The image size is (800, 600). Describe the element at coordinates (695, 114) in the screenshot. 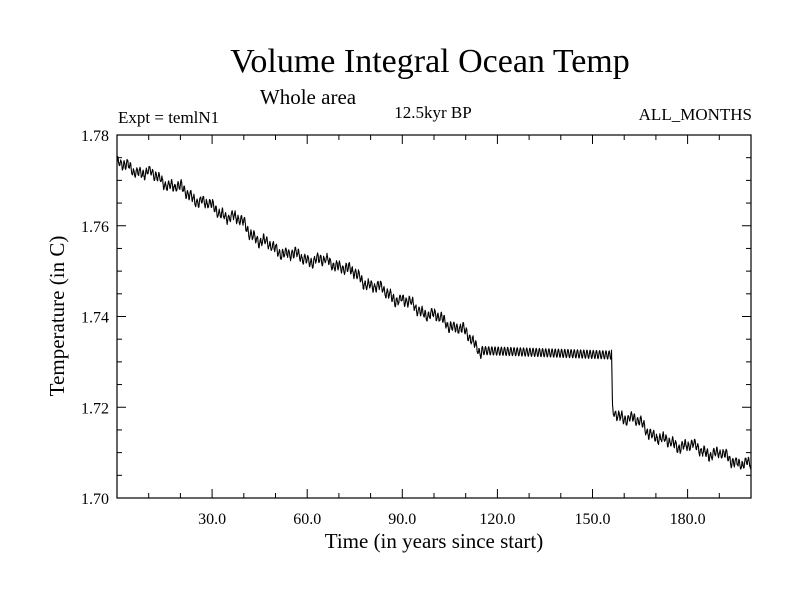

I see `annotation-right: ALL_MONTHS` at that location.